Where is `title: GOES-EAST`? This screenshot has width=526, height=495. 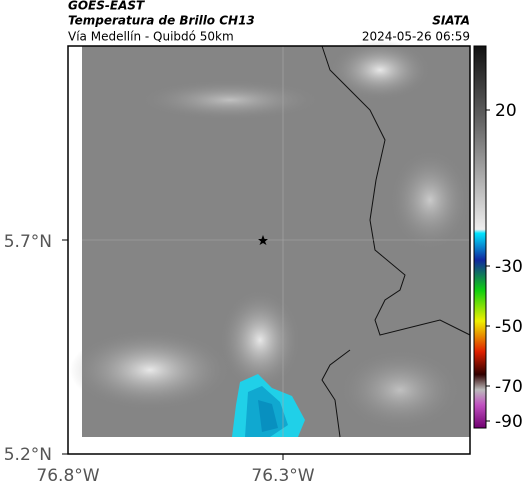
title: GOES-EAST is located at coordinates (106, 6).